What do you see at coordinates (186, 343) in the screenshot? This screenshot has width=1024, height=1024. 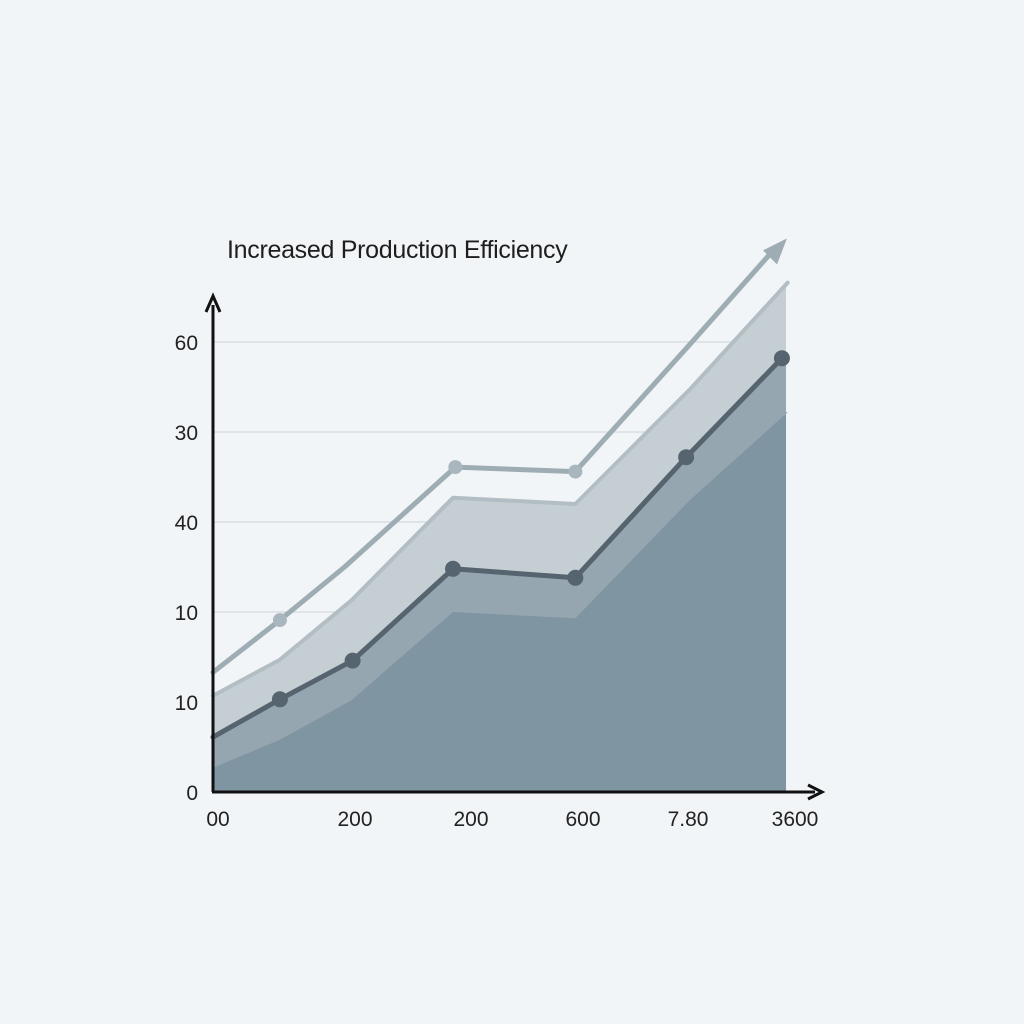 I see `y-tick-label: 60` at bounding box center [186, 343].